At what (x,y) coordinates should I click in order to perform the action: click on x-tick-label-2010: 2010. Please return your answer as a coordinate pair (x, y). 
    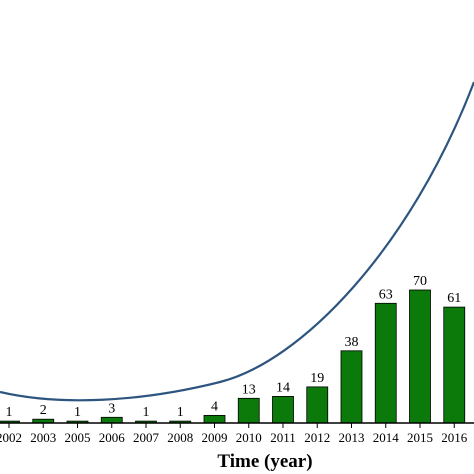
    Looking at the image, I should click on (249, 437).